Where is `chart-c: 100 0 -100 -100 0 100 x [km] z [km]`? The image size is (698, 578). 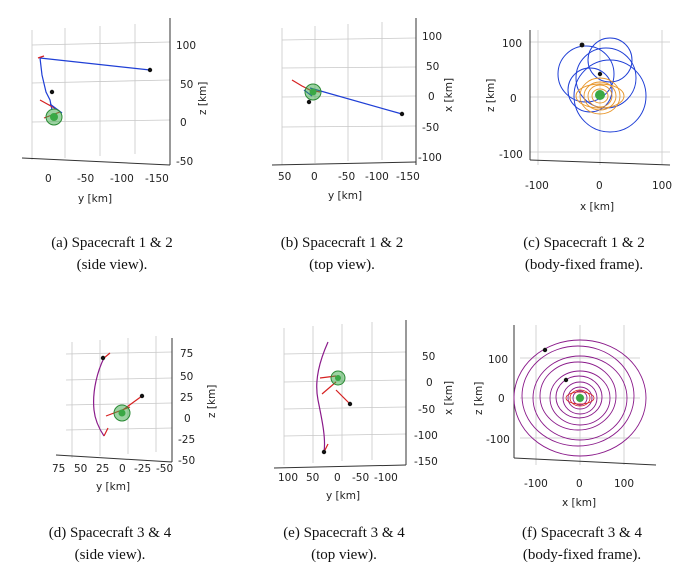
chart-c: 100 0 -100 -100 0 100 x [km] z [km] is located at coordinates (578, 121).